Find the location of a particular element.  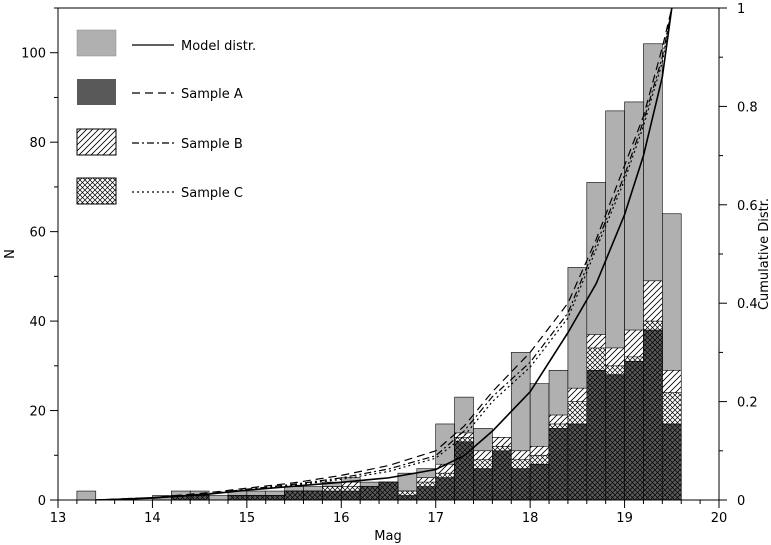

legend-label-sample-c: Sample C is located at coordinates (212, 193).